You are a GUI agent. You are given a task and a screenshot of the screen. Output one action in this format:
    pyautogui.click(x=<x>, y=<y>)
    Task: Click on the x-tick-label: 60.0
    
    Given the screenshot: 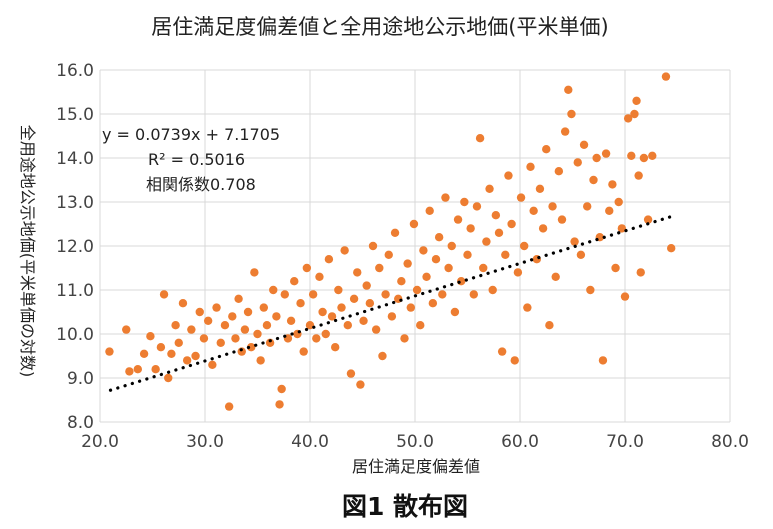 What is the action you would take?
    pyautogui.click(x=520, y=442)
    